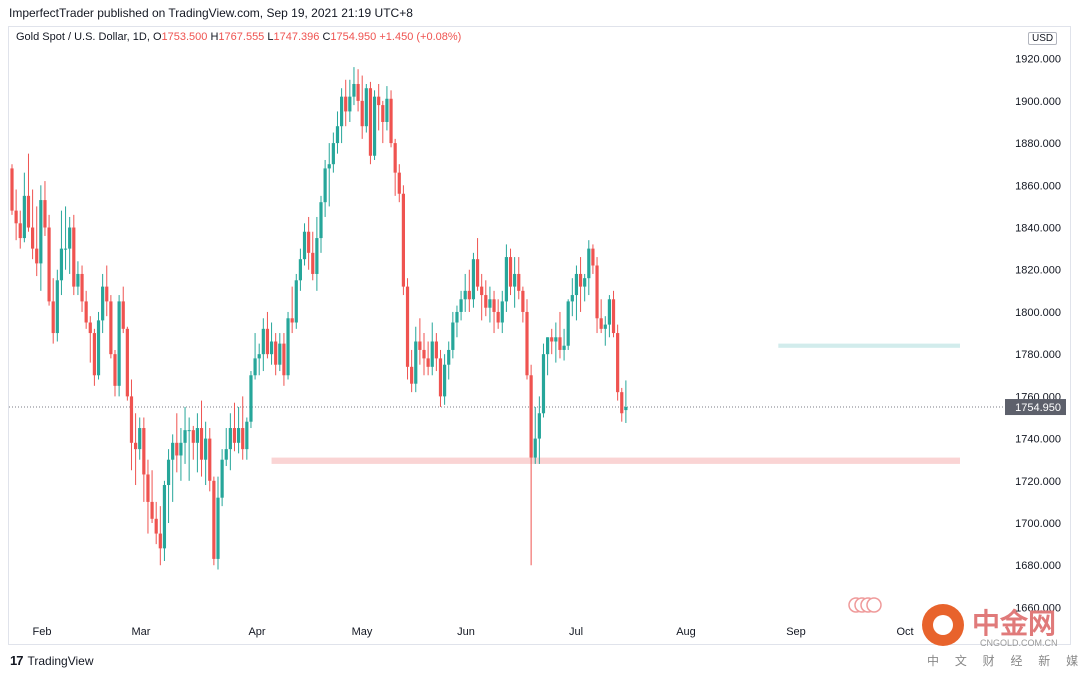 The width and height of the screenshot is (1080, 676). What do you see at coordinates (42, 632) in the screenshot?
I see `time-tick-label: Feb` at bounding box center [42, 632].